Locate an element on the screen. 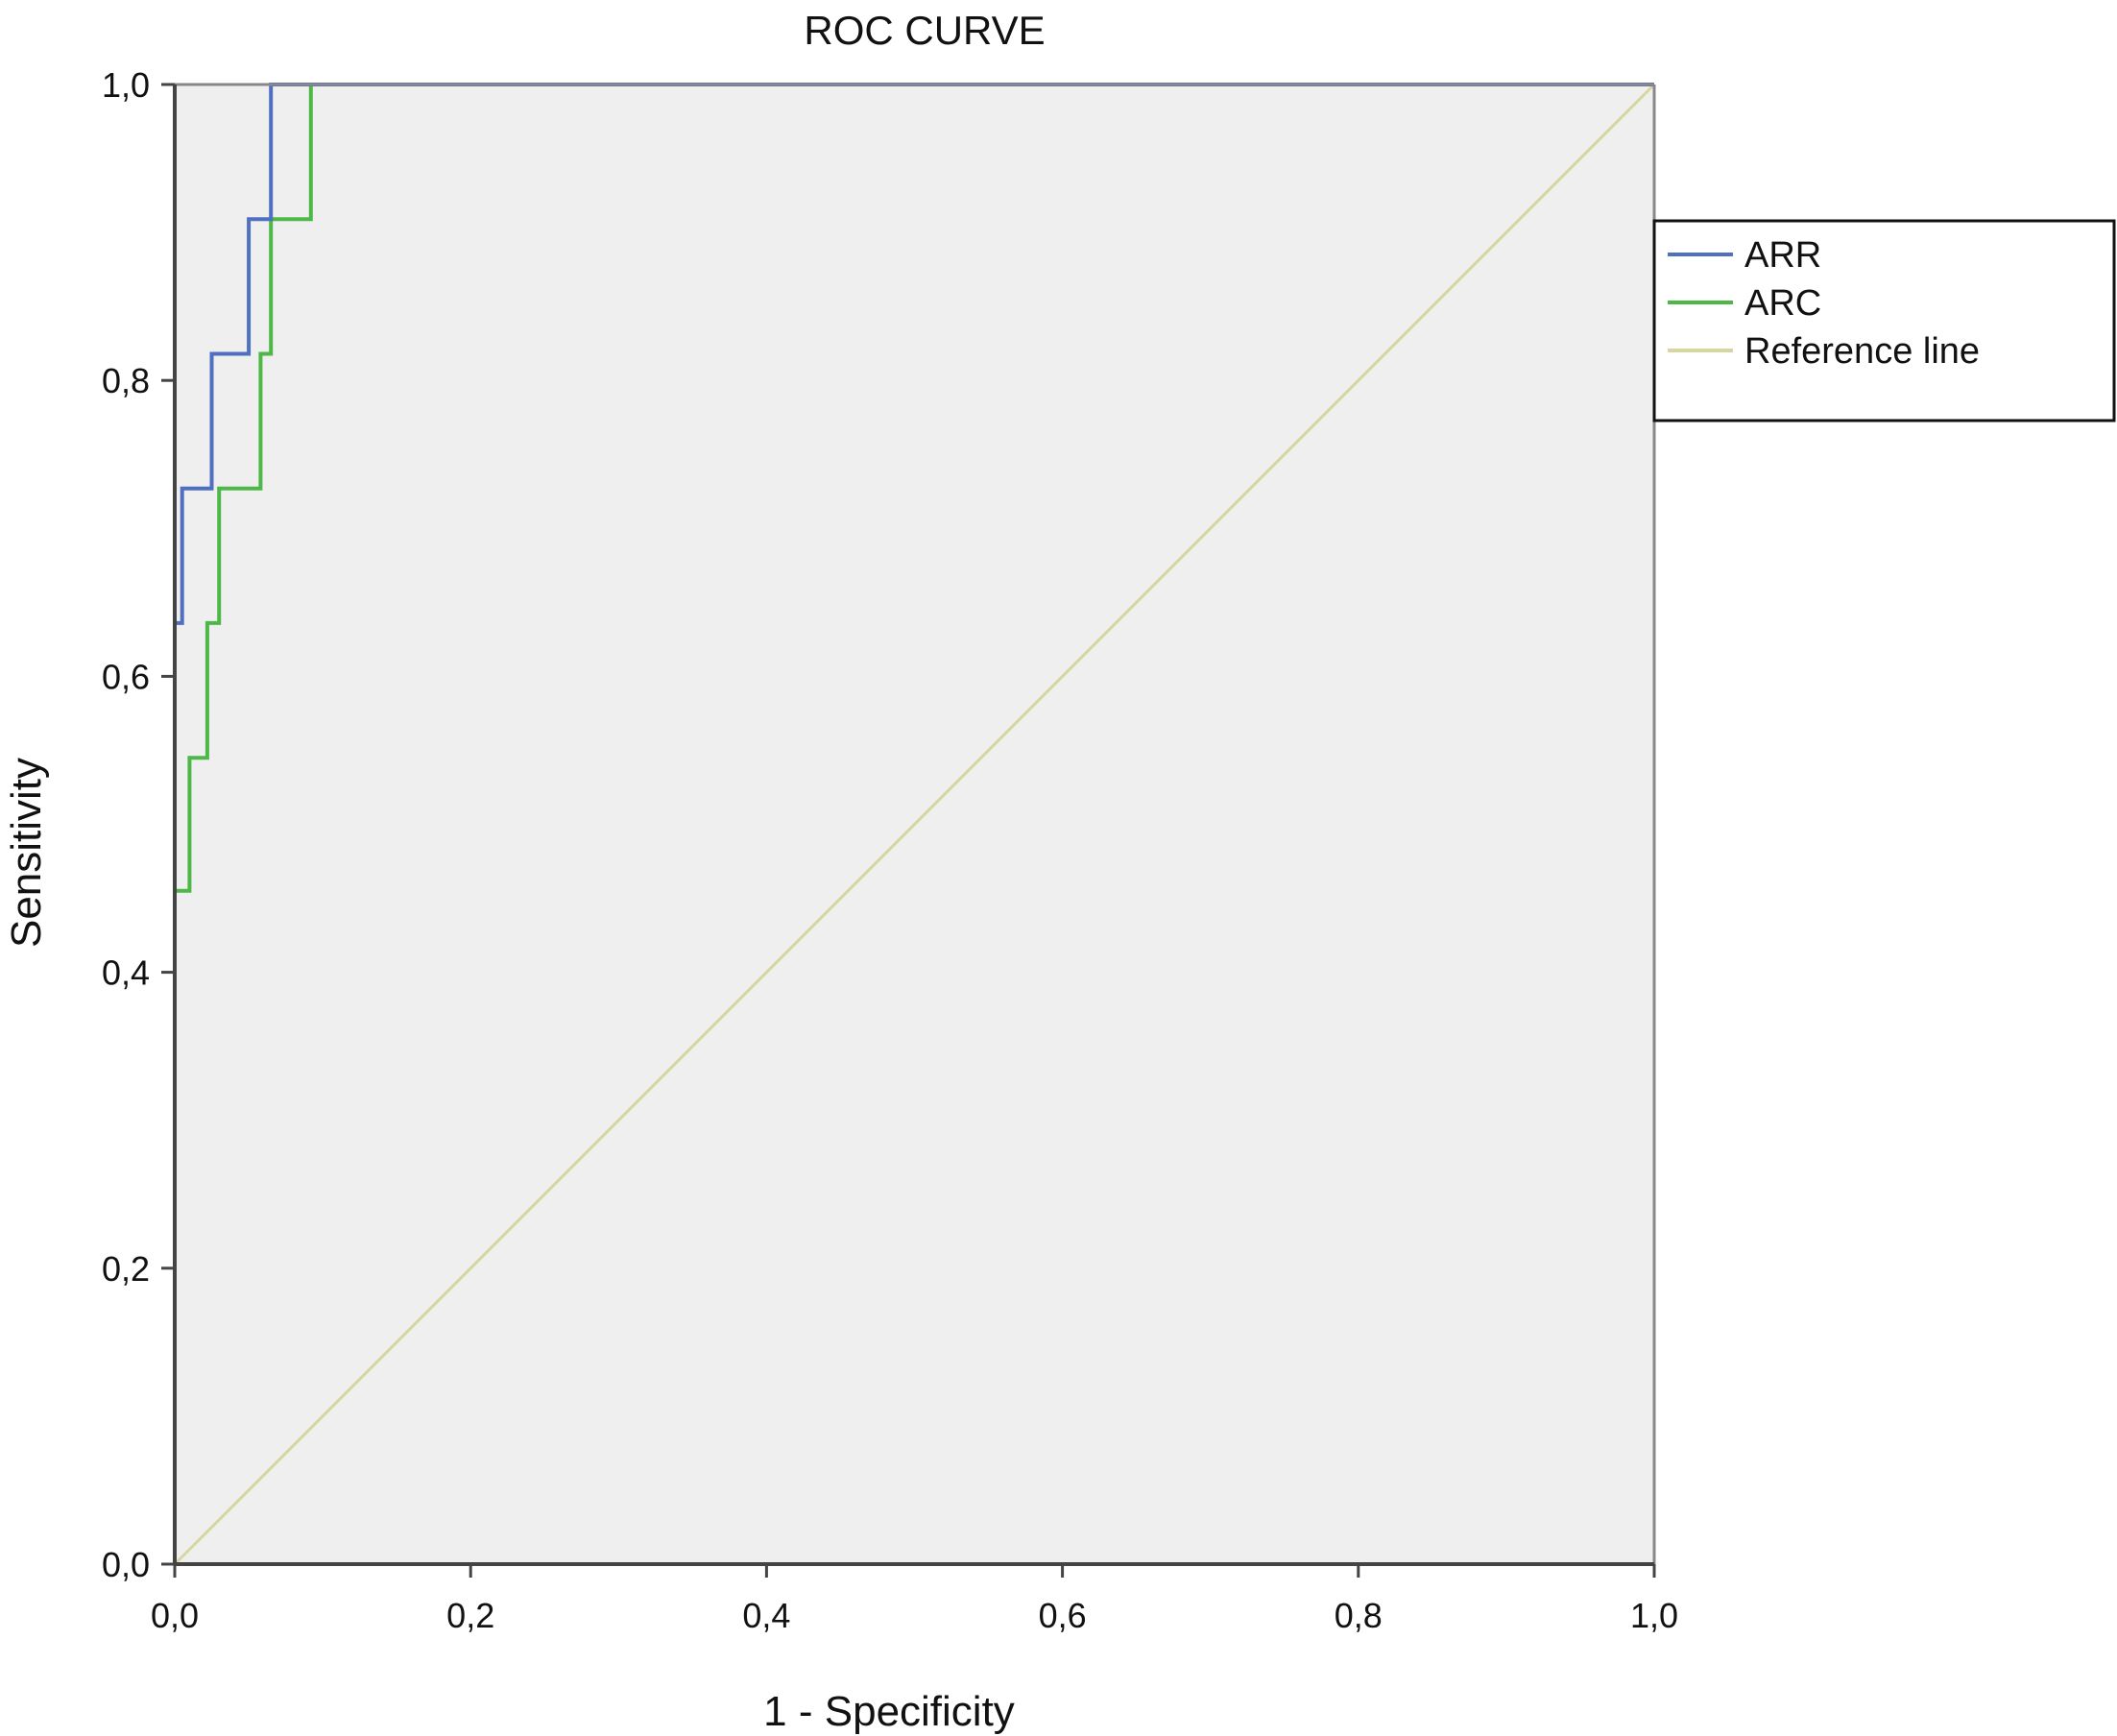  x-axis-label: 1 - Specificity is located at coordinates (889, 1711).